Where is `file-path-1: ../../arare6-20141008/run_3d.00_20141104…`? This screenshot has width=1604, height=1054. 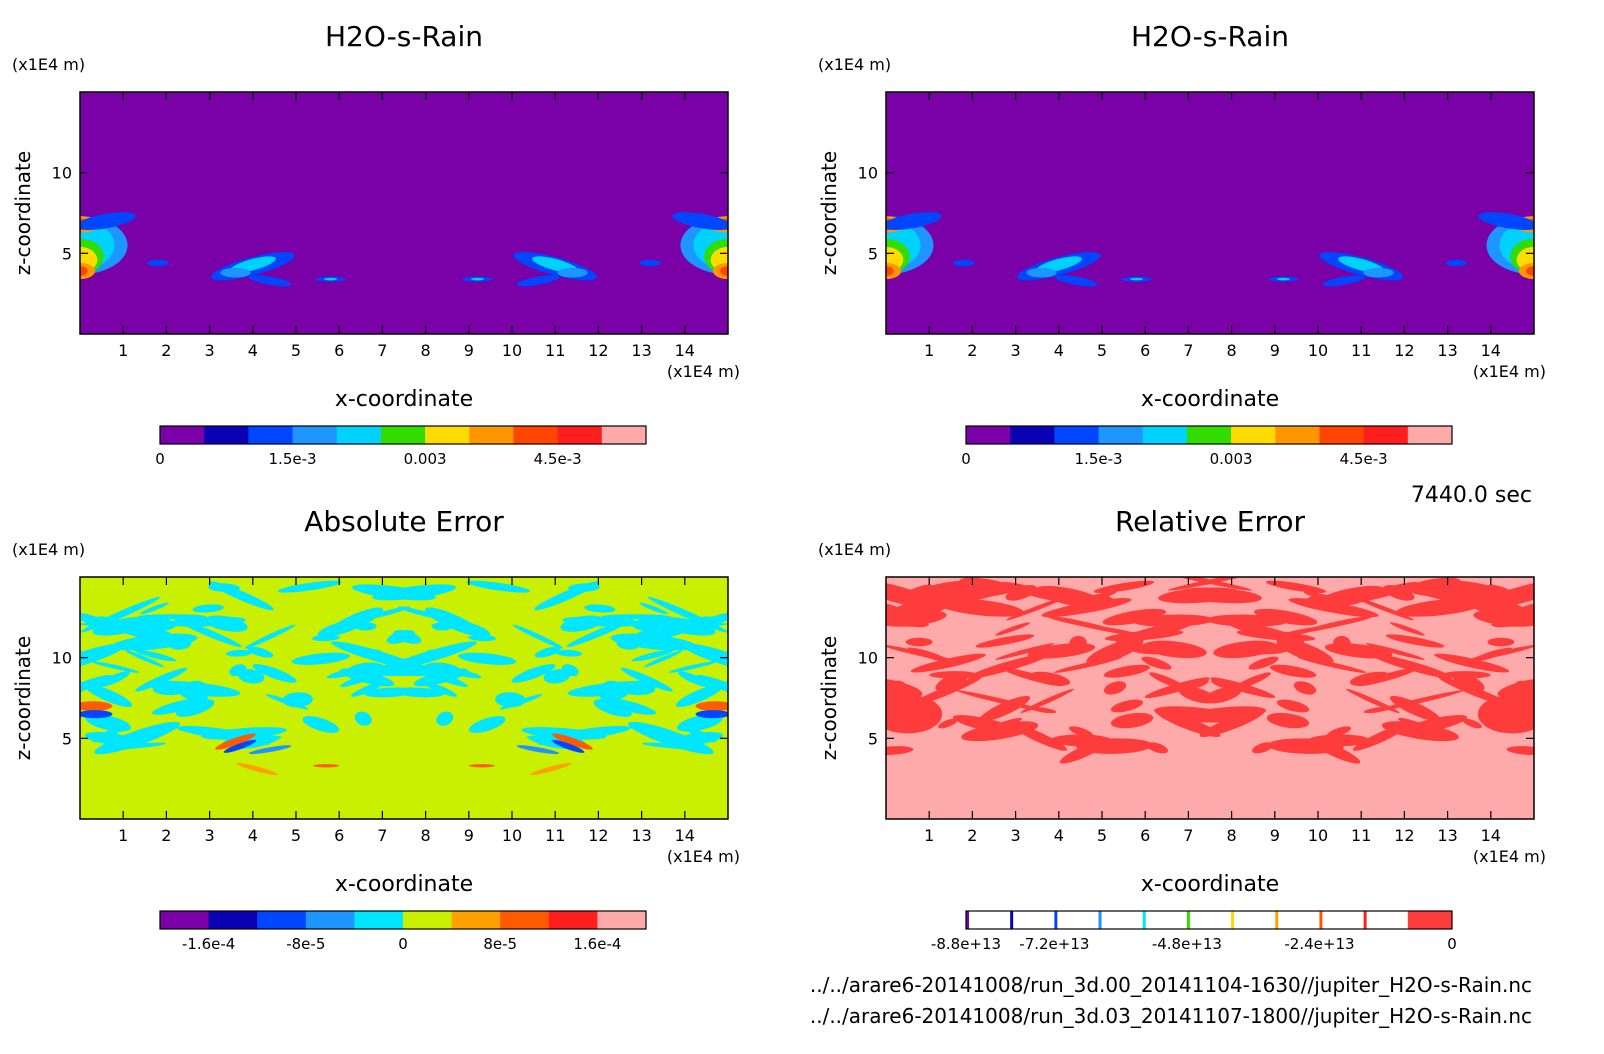
file-path-1: ../../arare6-20141008/run_3d.00_20141104… is located at coordinates (1171, 985).